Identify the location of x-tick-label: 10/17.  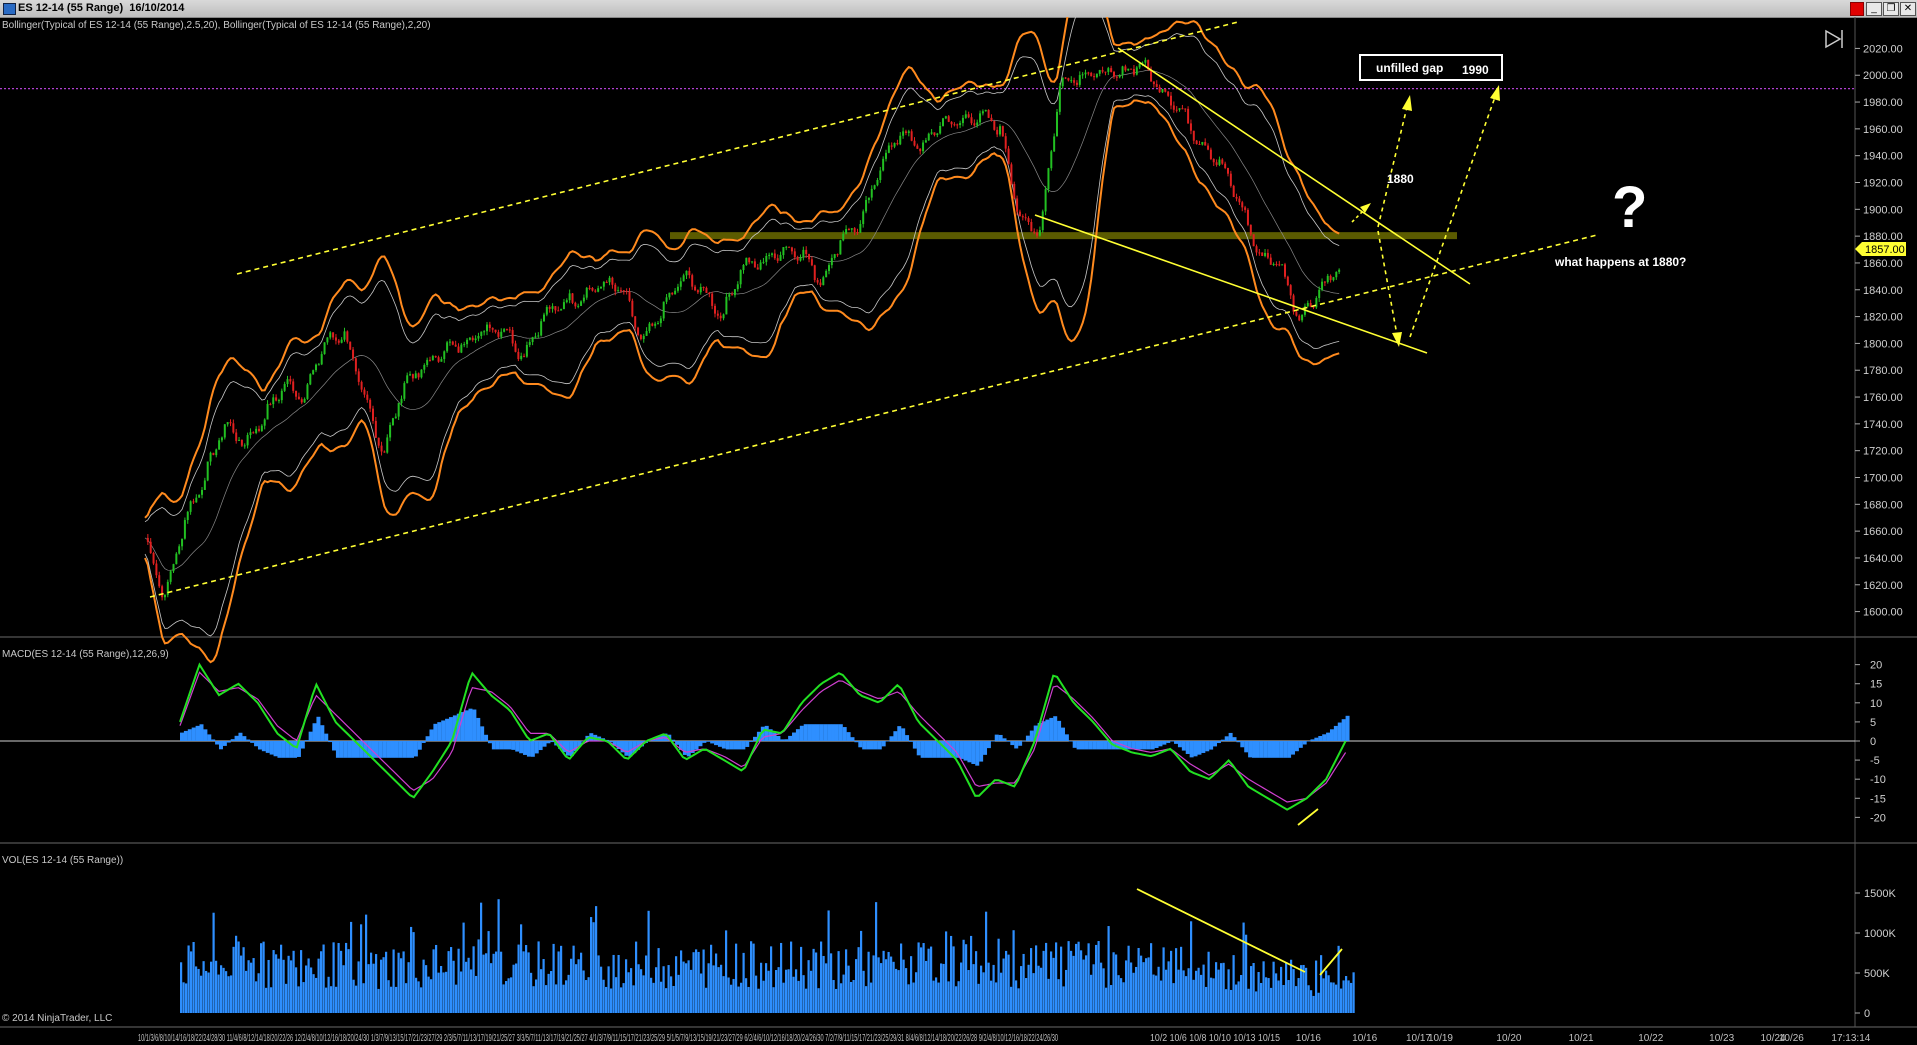
(1418, 1038).